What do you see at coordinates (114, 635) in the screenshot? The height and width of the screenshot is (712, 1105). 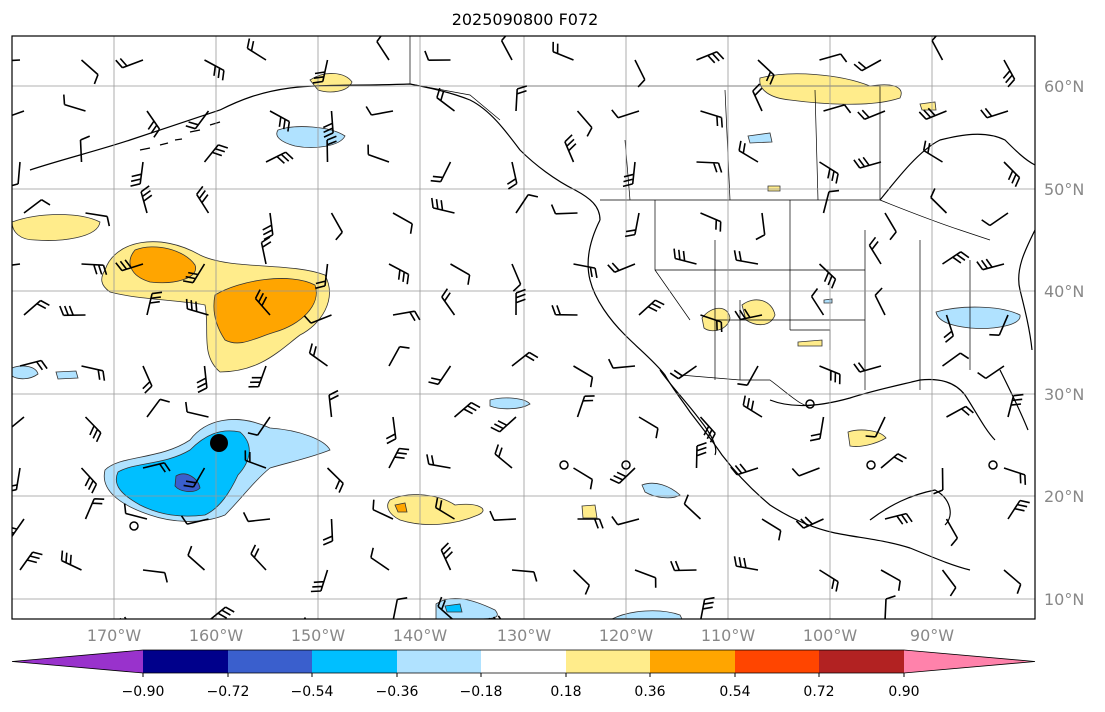 I see `lon-label-170w: 170°W` at bounding box center [114, 635].